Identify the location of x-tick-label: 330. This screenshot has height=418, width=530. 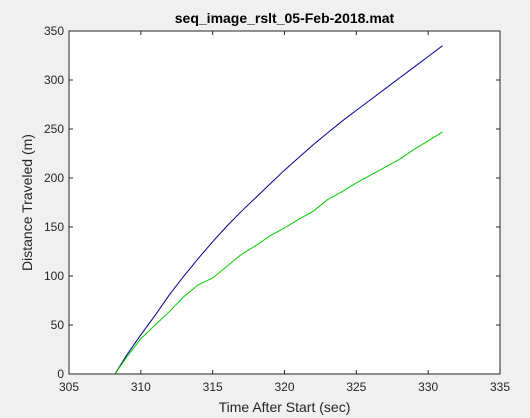
(428, 387).